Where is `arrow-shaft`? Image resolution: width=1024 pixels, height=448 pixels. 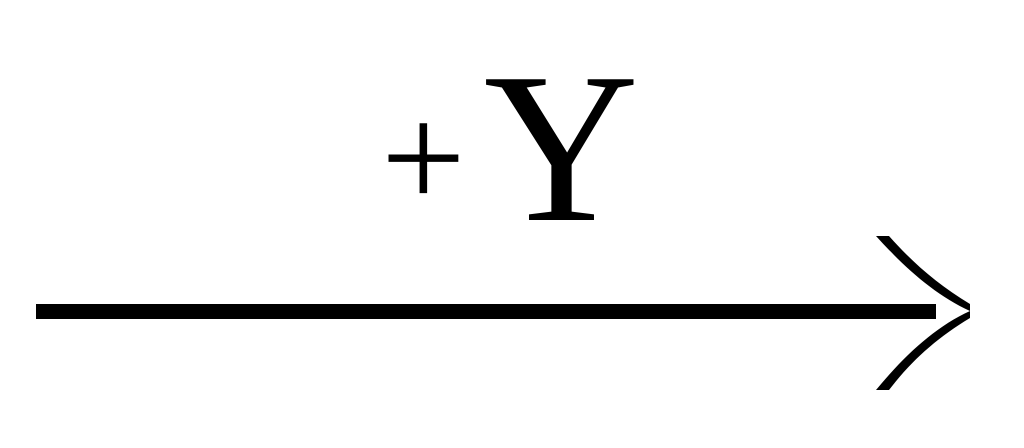 arrow-shaft is located at coordinates (486, 311).